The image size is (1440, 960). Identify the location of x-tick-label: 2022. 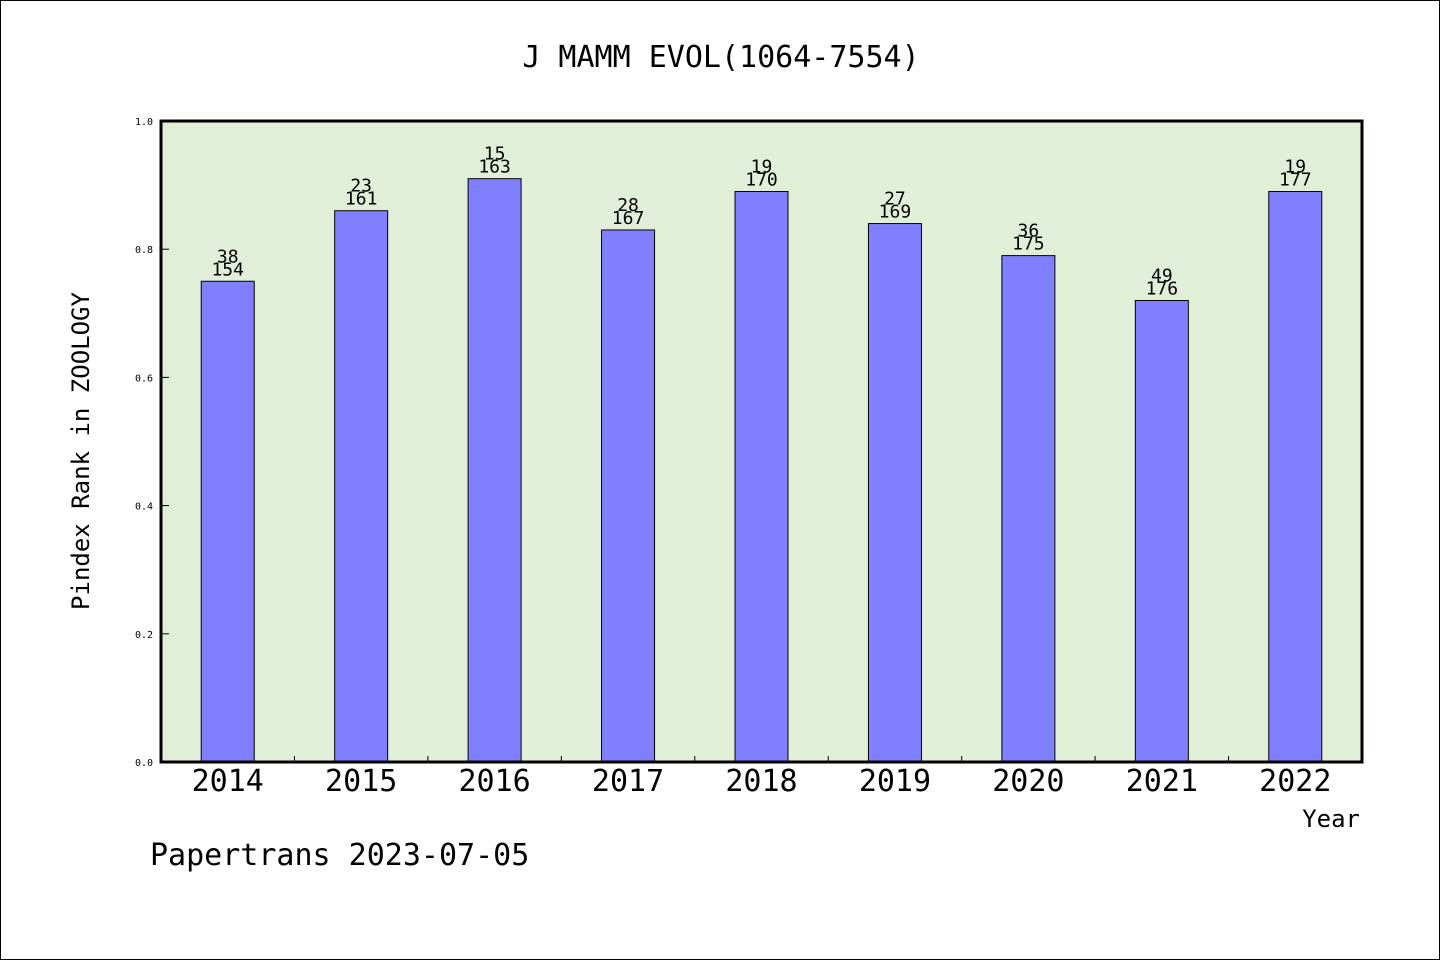
(1295, 781).